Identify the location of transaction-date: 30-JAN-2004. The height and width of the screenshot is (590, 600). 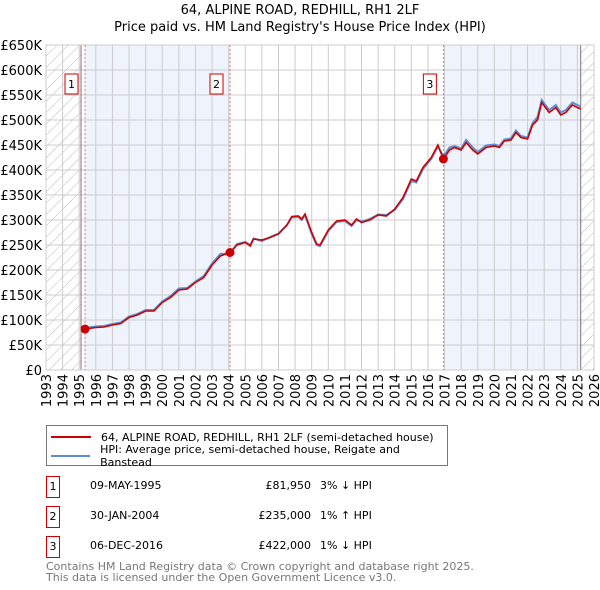
(125, 515).